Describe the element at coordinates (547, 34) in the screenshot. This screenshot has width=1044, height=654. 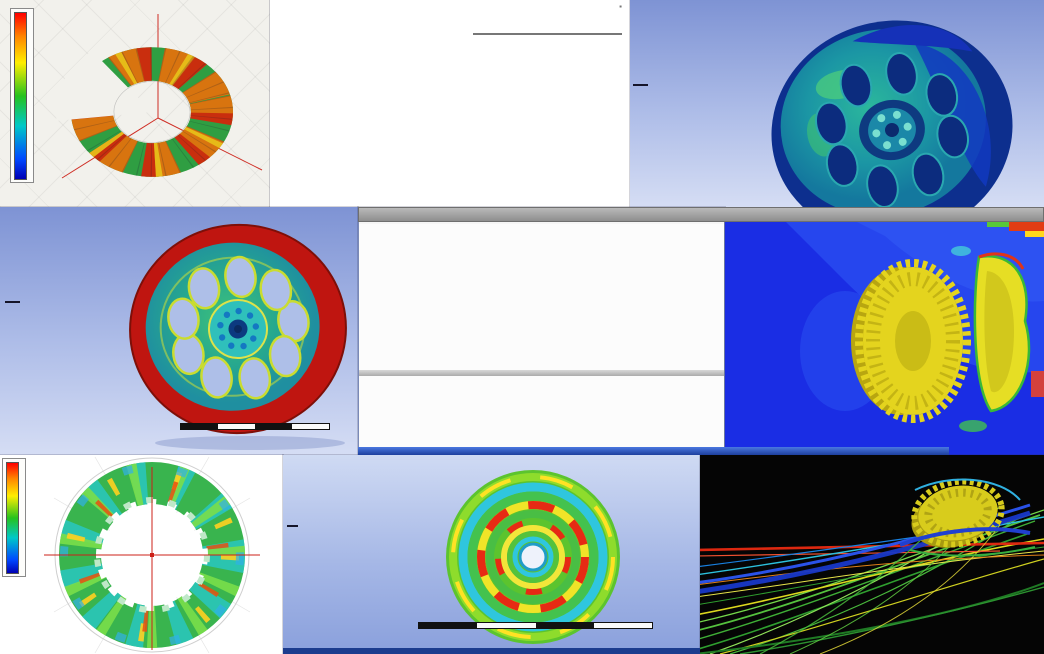
I see `curve-legend-table` at that location.